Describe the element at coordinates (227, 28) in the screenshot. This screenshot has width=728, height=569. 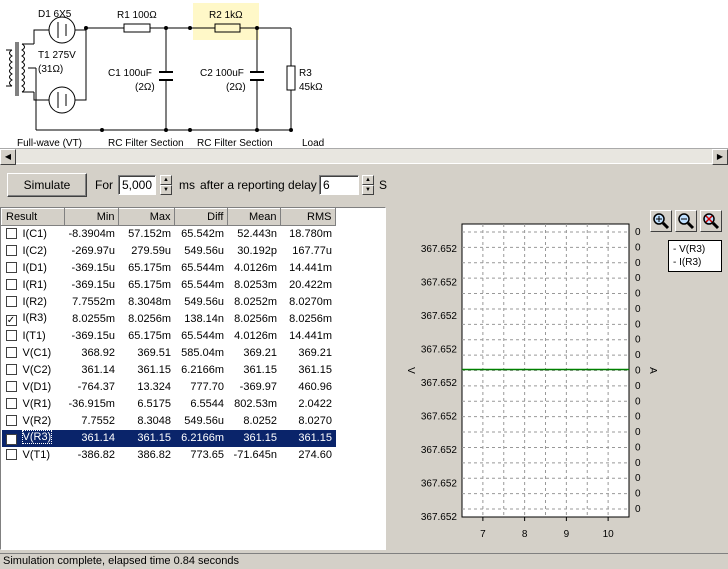
I see `resistor-r2` at that location.